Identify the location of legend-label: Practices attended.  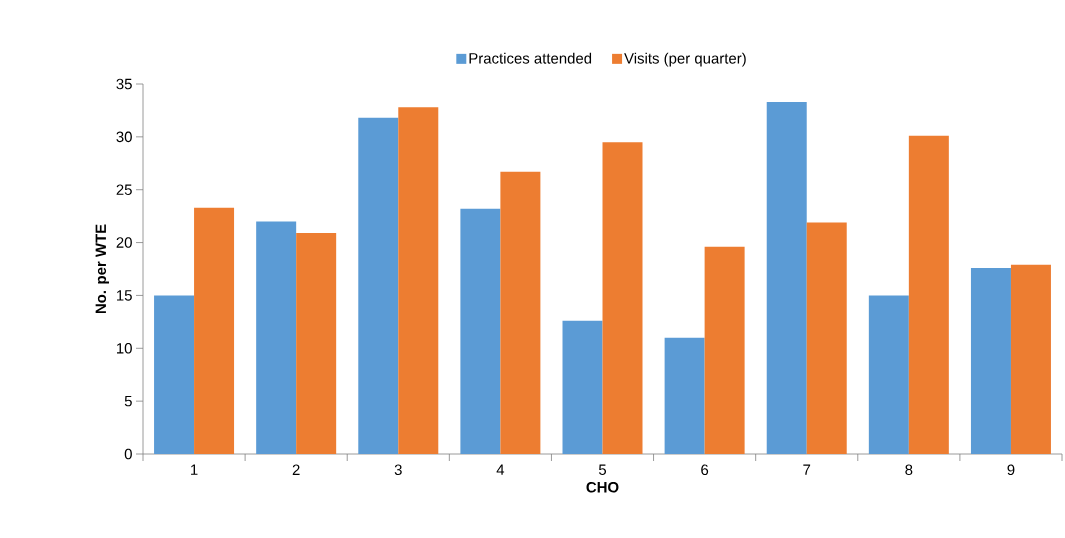
(530, 58).